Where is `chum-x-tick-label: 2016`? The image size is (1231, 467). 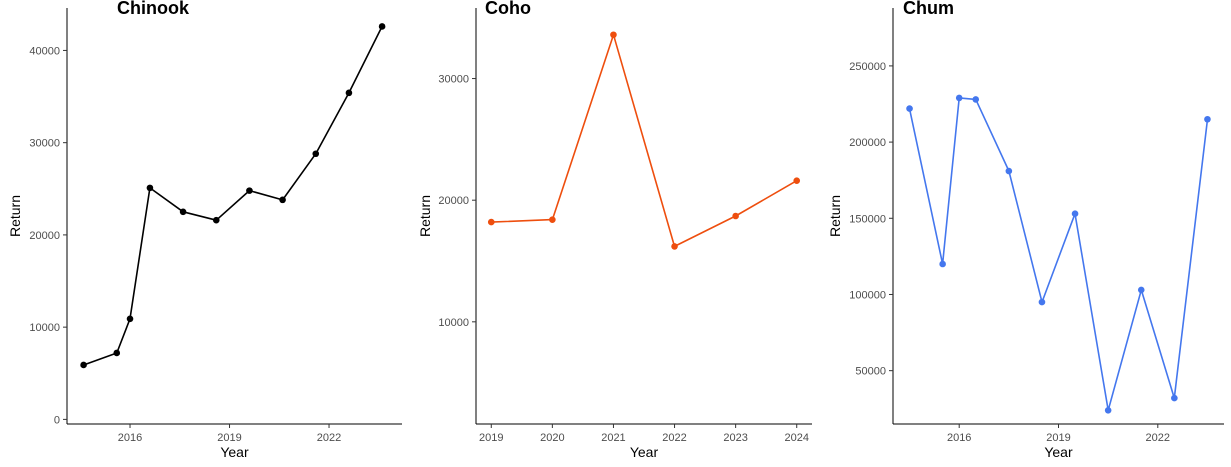
chum-x-tick-label: 2016 is located at coordinates (959, 438).